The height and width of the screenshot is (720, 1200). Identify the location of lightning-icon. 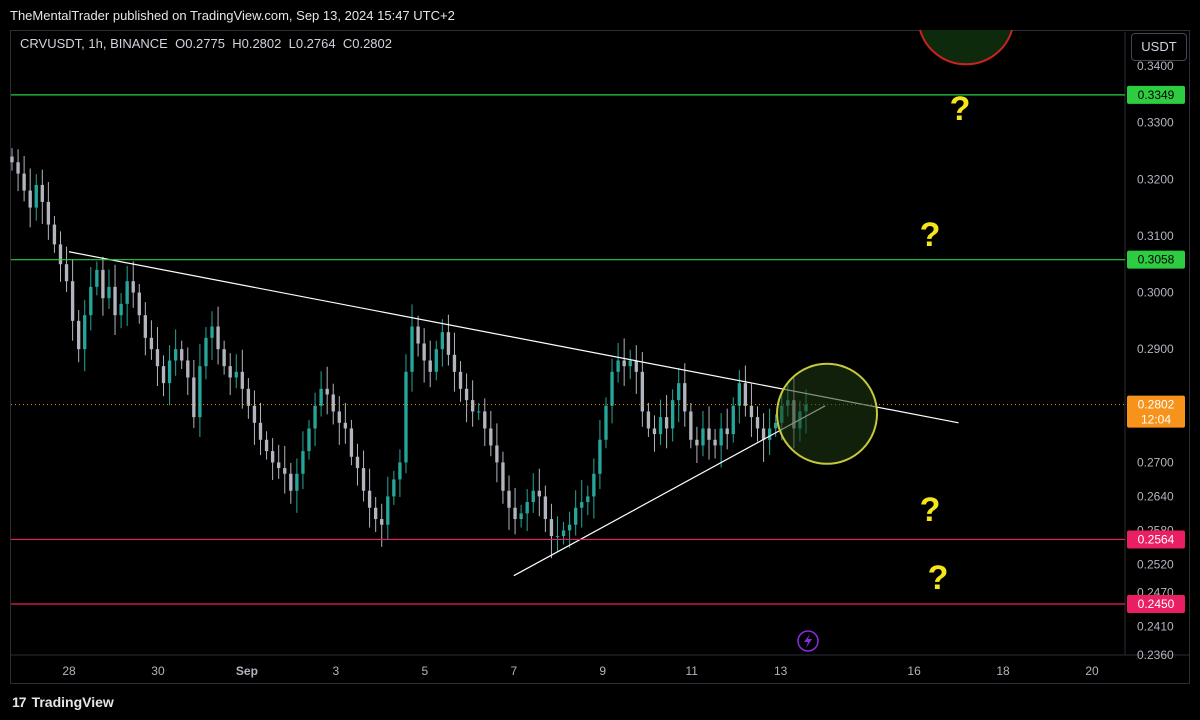
(808, 641).